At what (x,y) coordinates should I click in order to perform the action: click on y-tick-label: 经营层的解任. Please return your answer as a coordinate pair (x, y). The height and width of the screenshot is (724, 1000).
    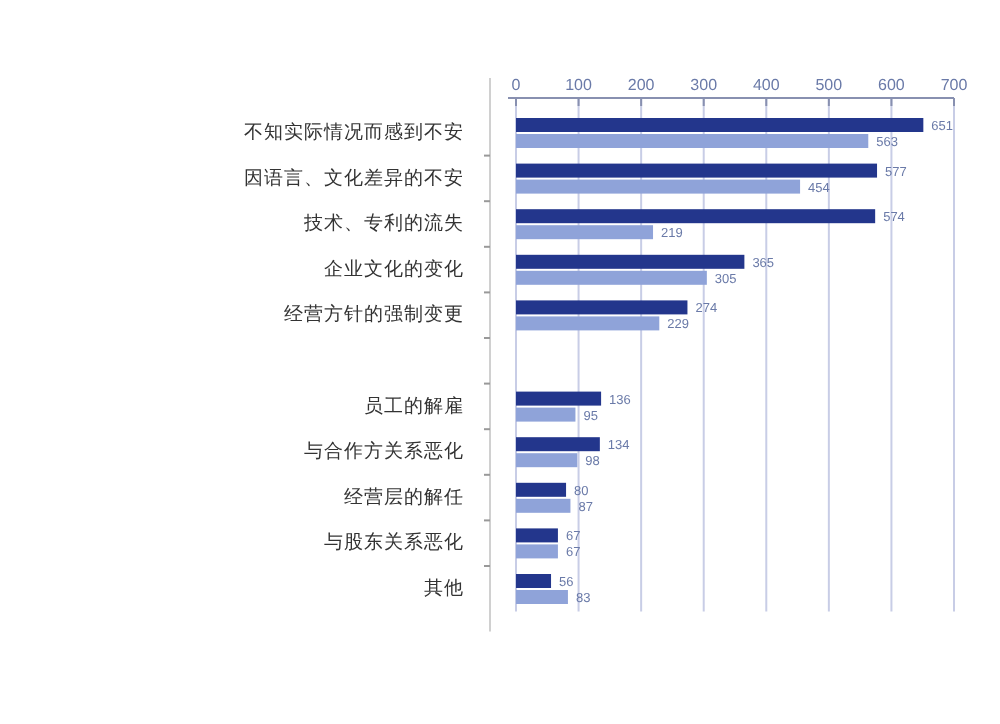
    Looking at the image, I should click on (404, 496).